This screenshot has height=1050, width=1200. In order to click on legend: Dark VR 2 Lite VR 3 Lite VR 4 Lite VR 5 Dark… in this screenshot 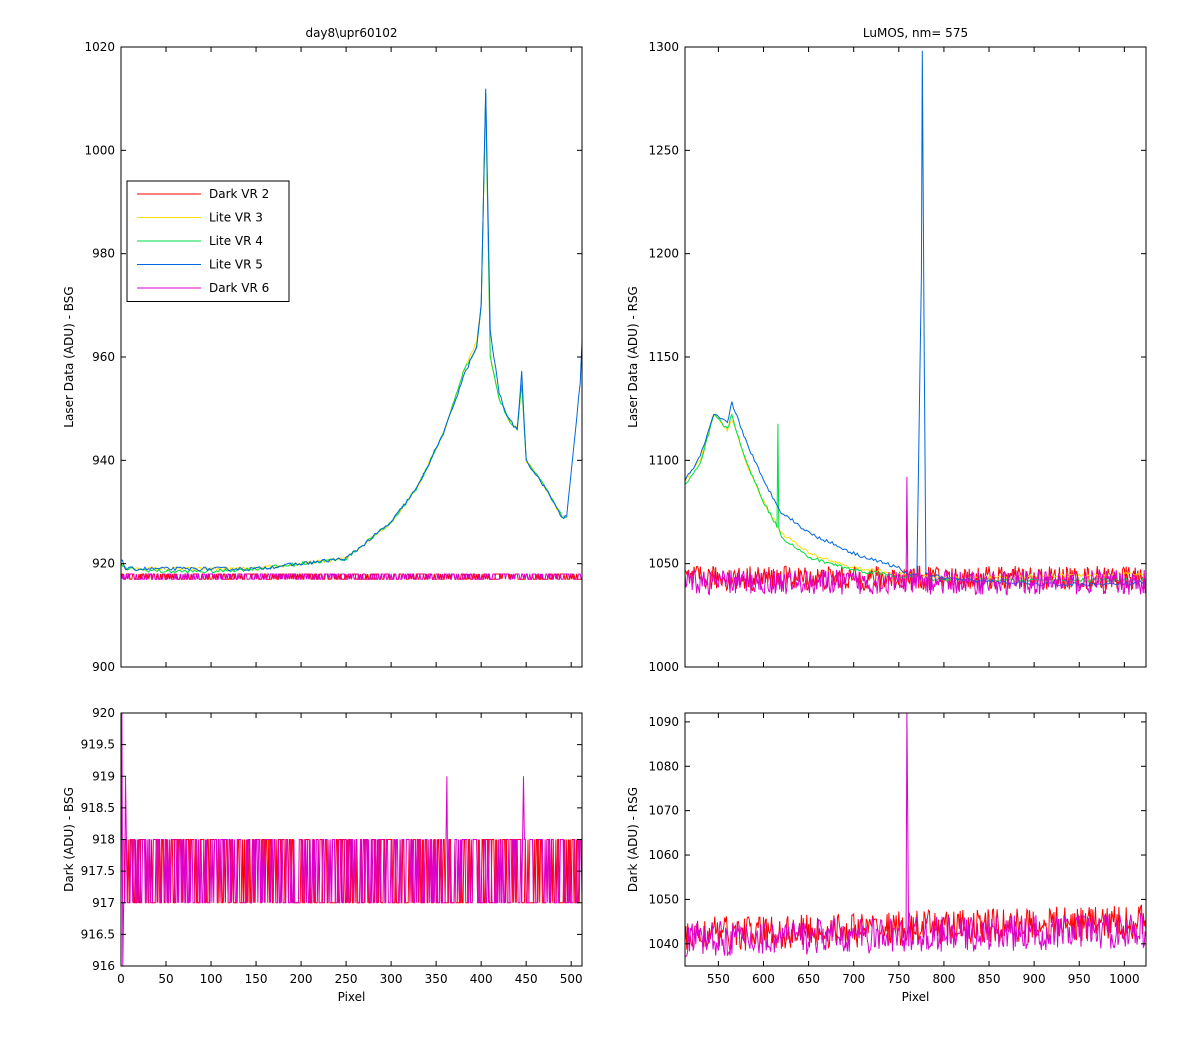, I will do `click(208, 241)`.